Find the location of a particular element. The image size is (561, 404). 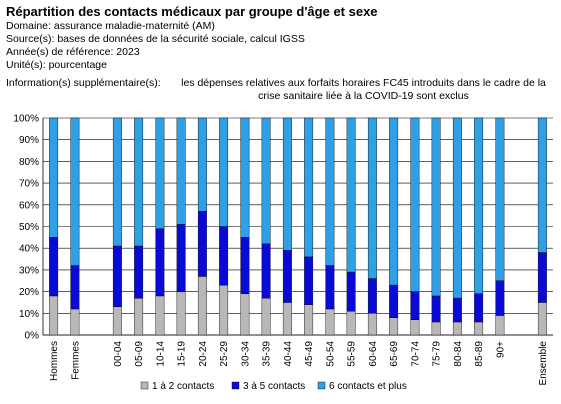

x-tick-label: 90+ is located at coordinates (500, 349).